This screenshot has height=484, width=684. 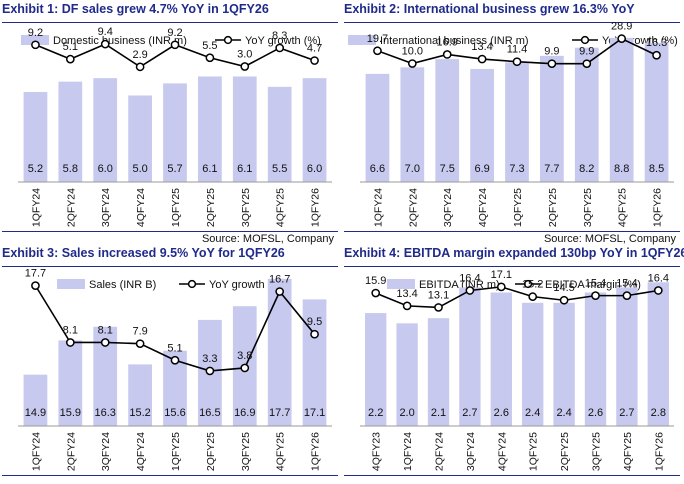 What do you see at coordinates (586, 169) in the screenshot?
I see `bar-value-label: 8.2` at bounding box center [586, 169].